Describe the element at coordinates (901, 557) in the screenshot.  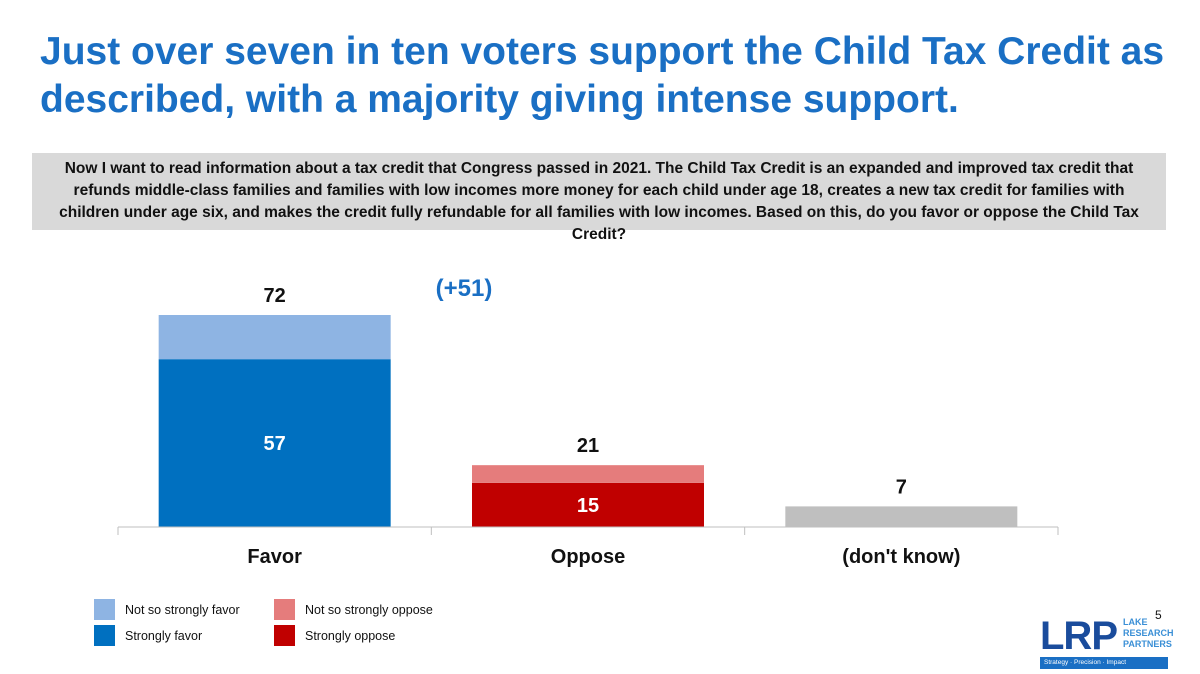
I see `category-label: (don't know)` at that location.